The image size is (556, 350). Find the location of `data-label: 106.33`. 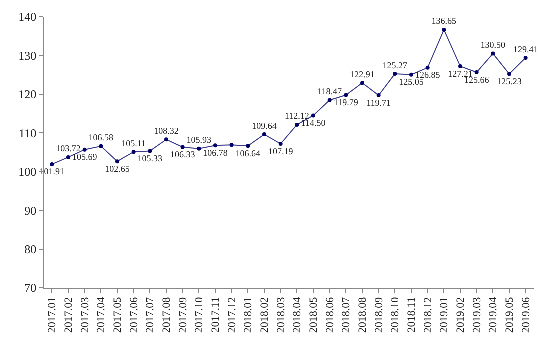

data-label: 106.33 is located at coordinates (183, 155).